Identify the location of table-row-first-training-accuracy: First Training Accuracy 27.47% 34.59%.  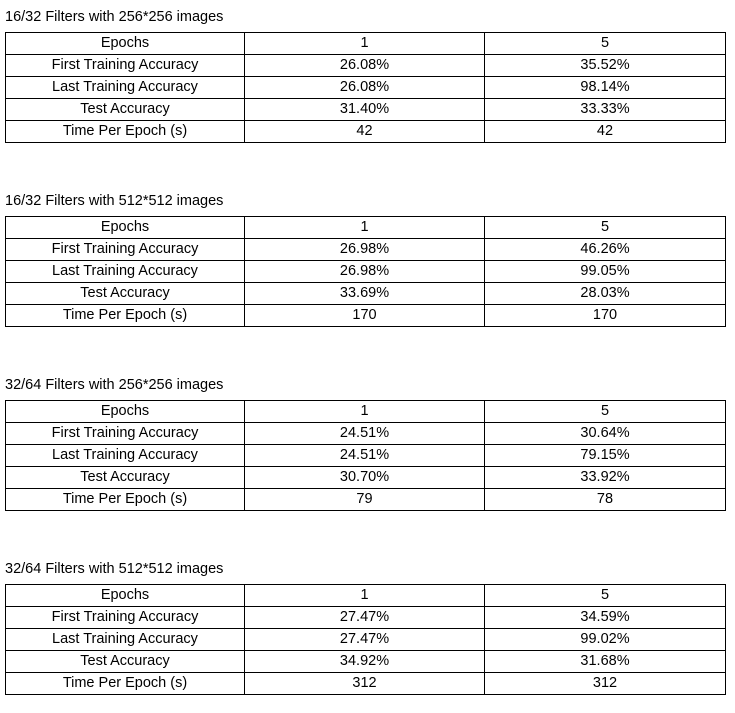
(365, 617).